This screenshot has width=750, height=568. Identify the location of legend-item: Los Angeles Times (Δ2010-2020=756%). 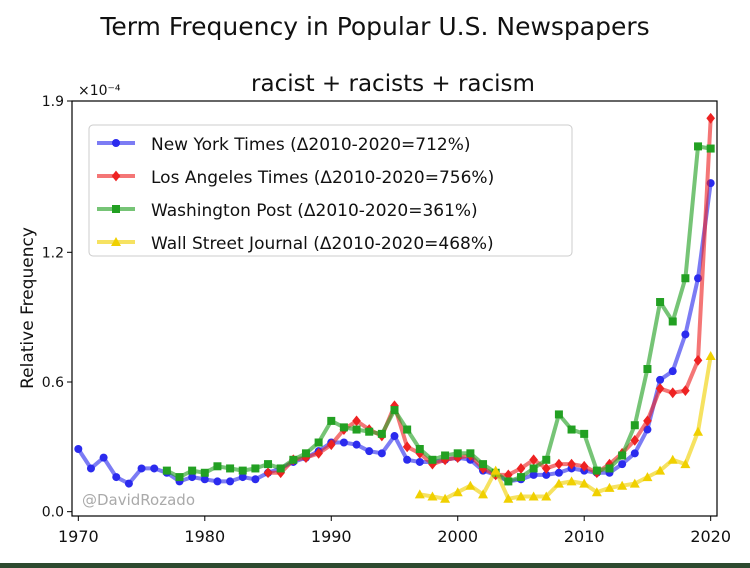
(295, 178).